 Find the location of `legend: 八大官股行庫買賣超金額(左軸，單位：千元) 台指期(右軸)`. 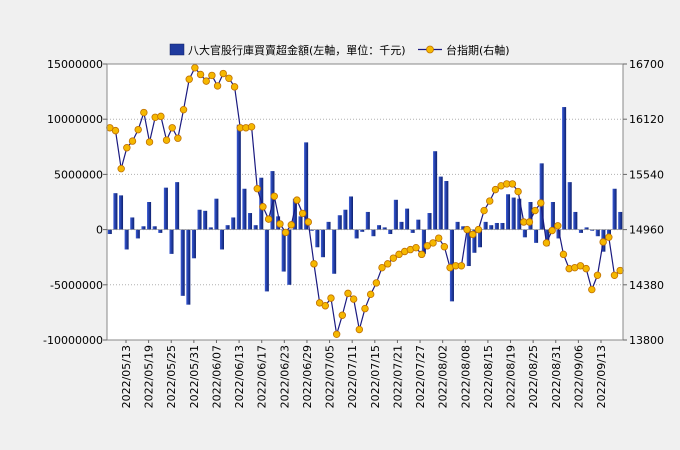

legend: 八大官股行庫買賣超金額(左軸，單位：千元) 台指期(右軸) is located at coordinates (339, 50).